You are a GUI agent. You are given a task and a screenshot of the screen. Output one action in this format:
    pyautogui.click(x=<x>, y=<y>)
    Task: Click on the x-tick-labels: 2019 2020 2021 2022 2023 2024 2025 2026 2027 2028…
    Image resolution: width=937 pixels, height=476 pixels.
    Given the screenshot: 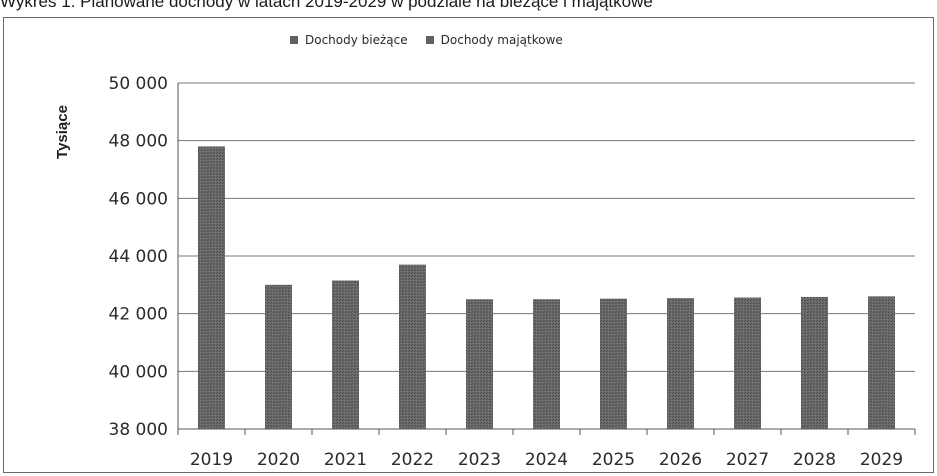 What is the action you would take?
    pyautogui.click(x=546, y=449)
    